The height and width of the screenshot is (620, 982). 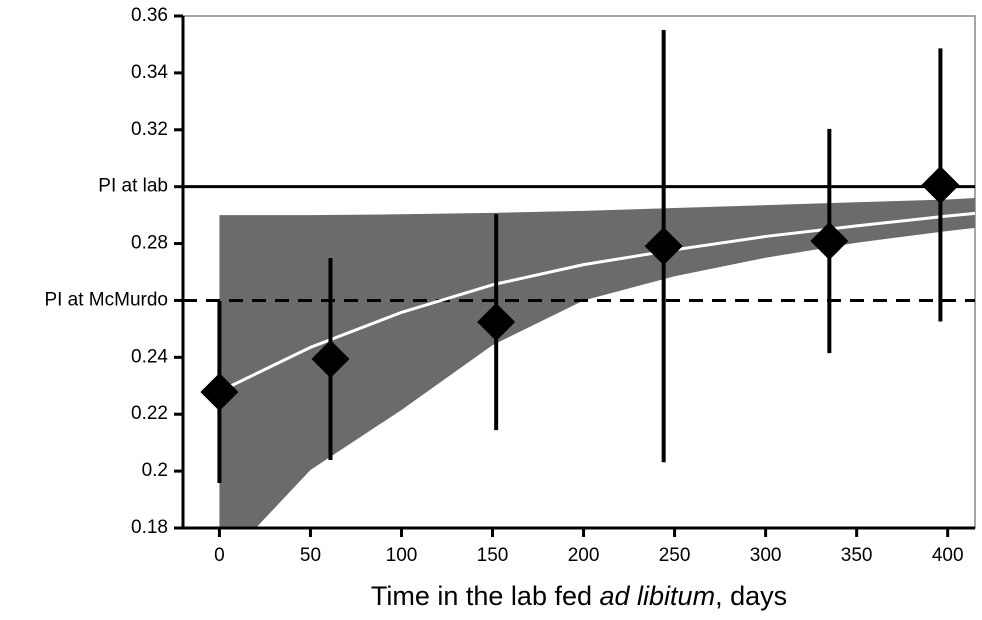 I want to click on y-tick-label: 0.32, so click(x=149, y=129).